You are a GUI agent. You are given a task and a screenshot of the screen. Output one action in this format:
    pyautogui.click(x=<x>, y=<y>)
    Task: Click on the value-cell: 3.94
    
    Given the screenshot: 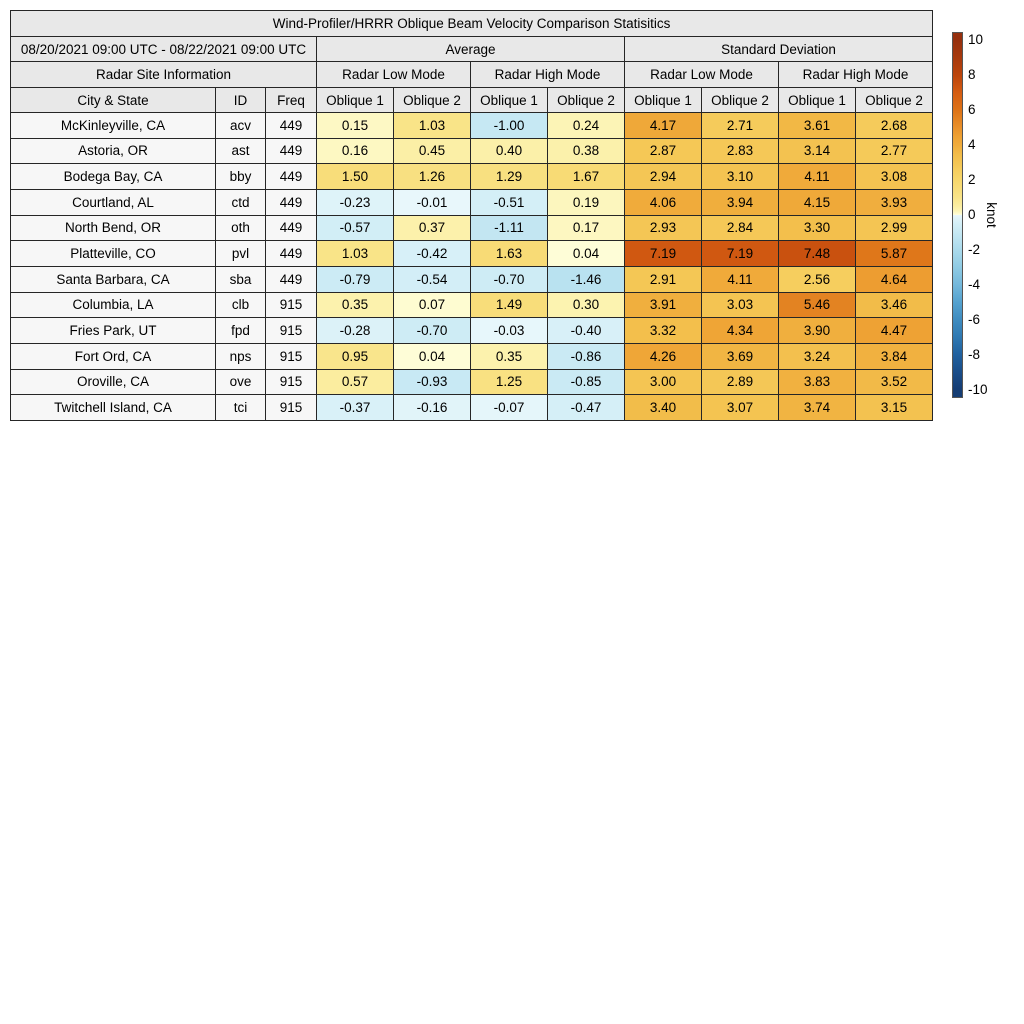 What is the action you would take?
    pyautogui.click(x=740, y=202)
    